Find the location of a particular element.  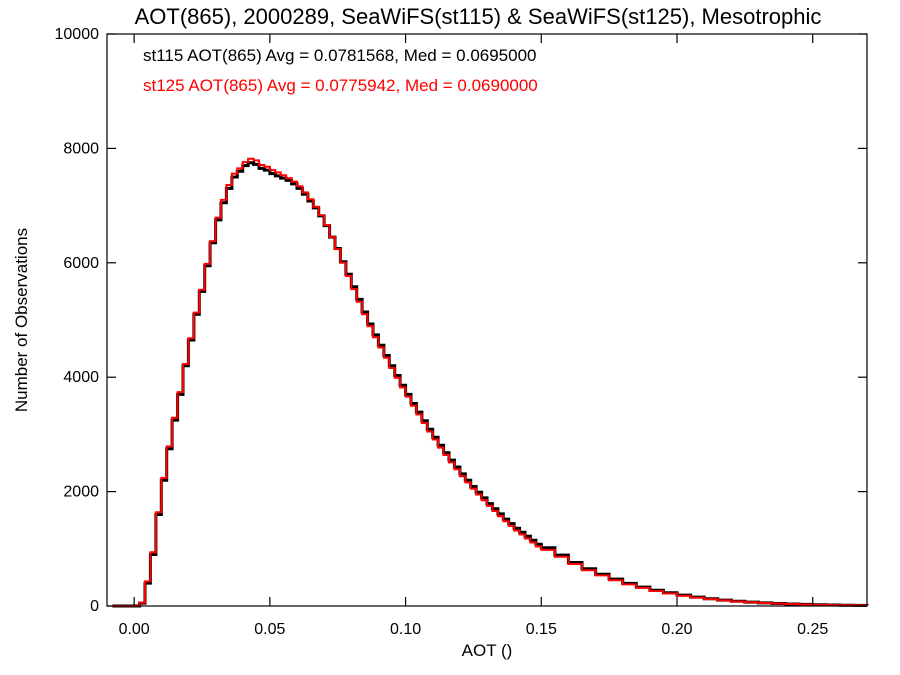

y-tick-label: 2000 is located at coordinates (81, 492).